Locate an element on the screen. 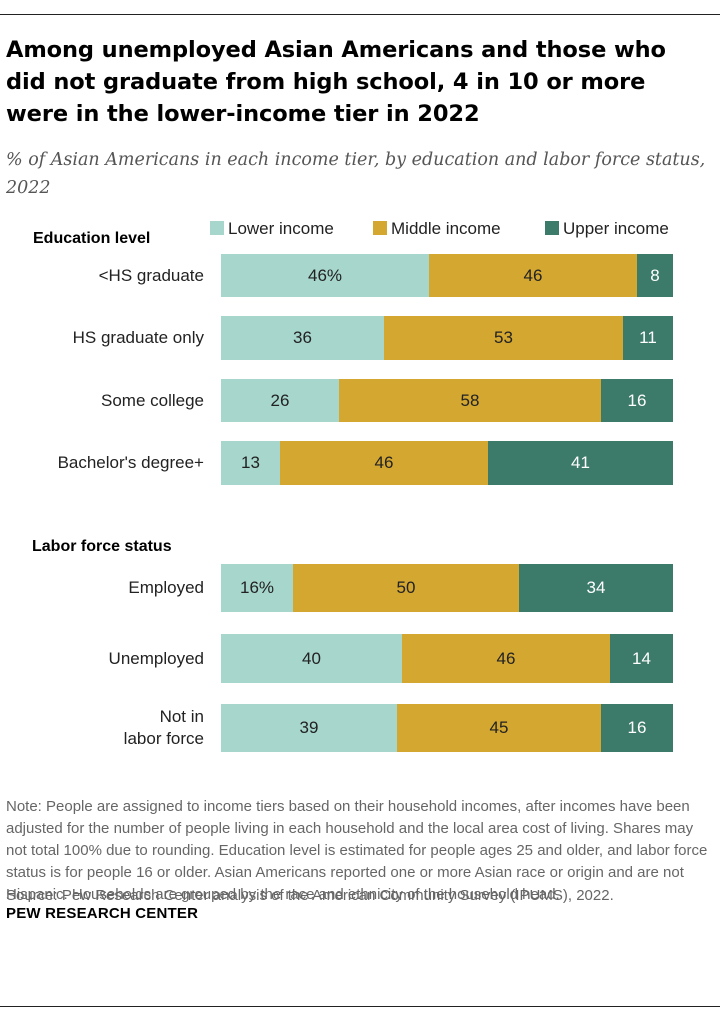 The height and width of the screenshot is (1023, 720). data-label: 58 is located at coordinates (470, 400).